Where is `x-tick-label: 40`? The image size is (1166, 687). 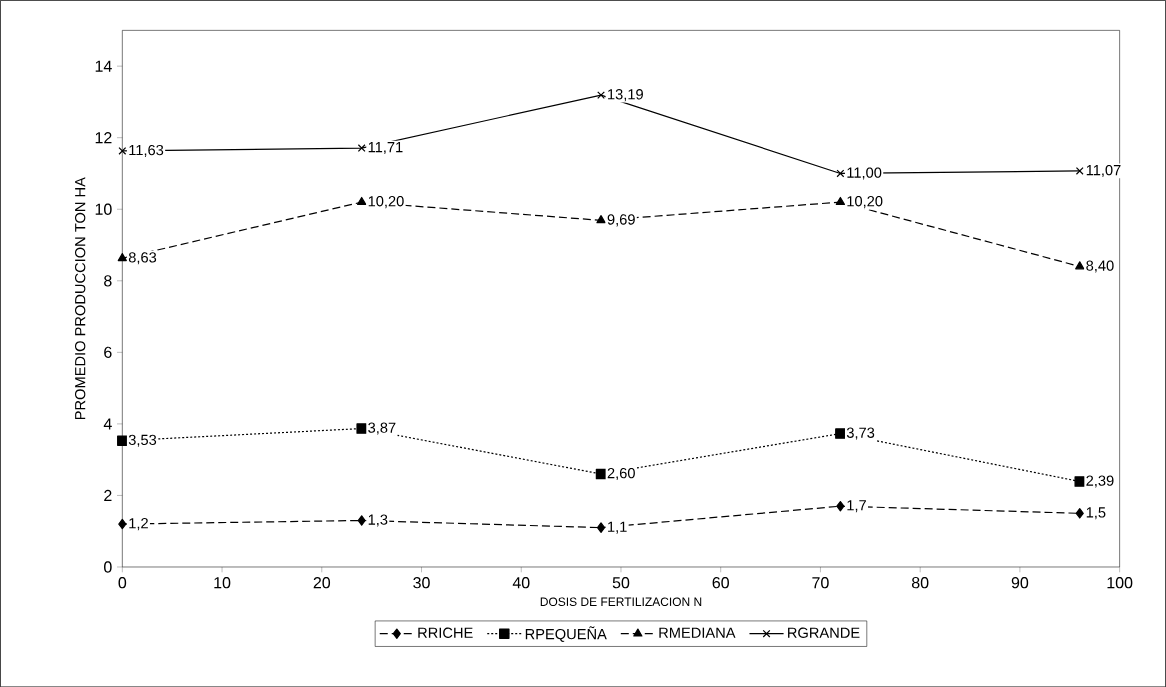
x-tick-label: 40 is located at coordinates (521, 582).